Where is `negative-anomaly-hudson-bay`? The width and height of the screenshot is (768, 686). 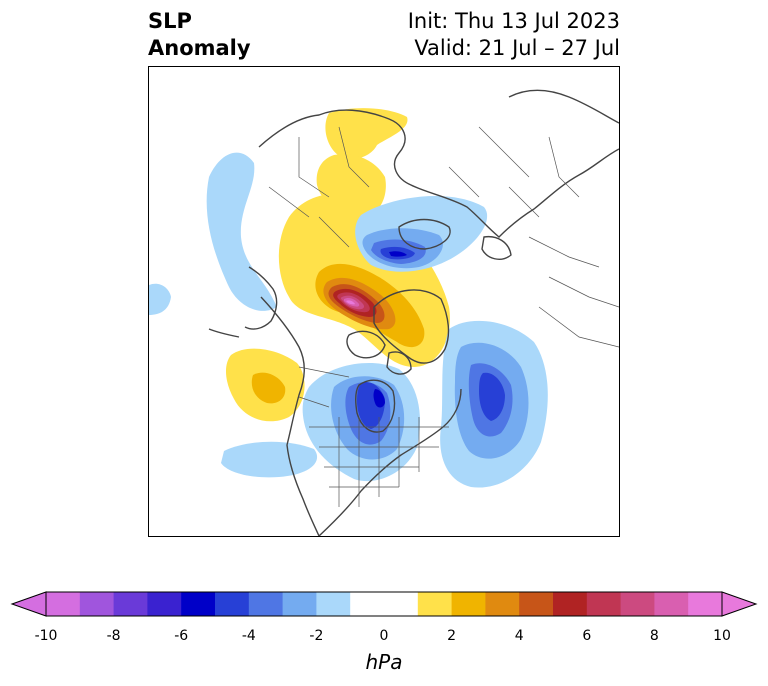 negative-anomaly-hudson-bay is located at coordinates (361, 422).